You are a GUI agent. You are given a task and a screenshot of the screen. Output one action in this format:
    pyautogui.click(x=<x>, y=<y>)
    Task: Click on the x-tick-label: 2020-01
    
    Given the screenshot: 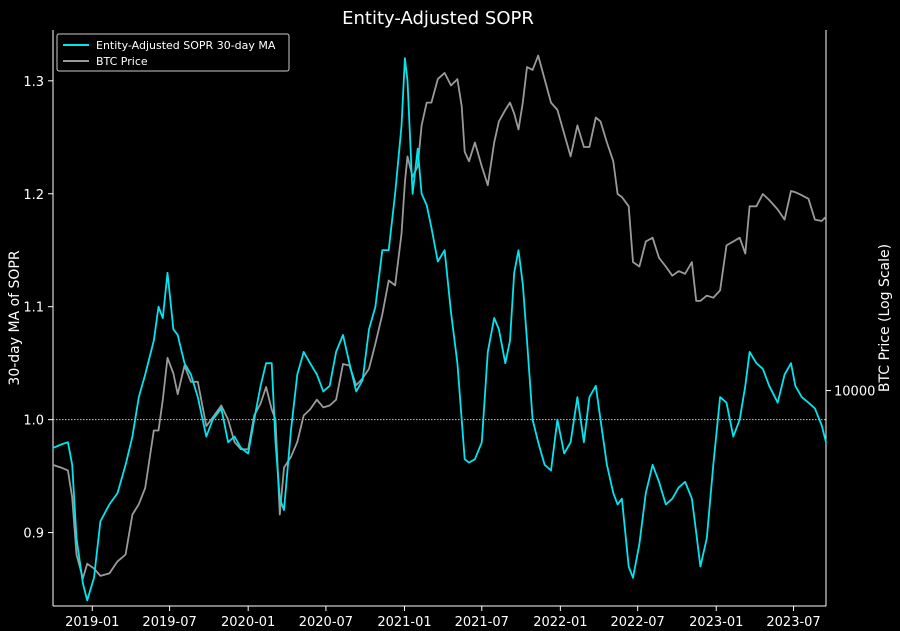 What is the action you would take?
    pyautogui.click(x=248, y=622)
    